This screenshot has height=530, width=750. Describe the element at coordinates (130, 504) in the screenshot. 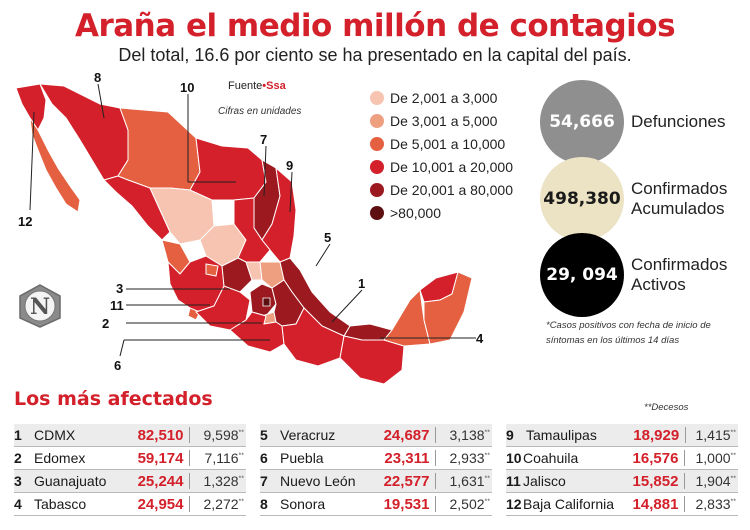

I see `table-row: 4 Tabasco 24,954 2,272**` at that location.